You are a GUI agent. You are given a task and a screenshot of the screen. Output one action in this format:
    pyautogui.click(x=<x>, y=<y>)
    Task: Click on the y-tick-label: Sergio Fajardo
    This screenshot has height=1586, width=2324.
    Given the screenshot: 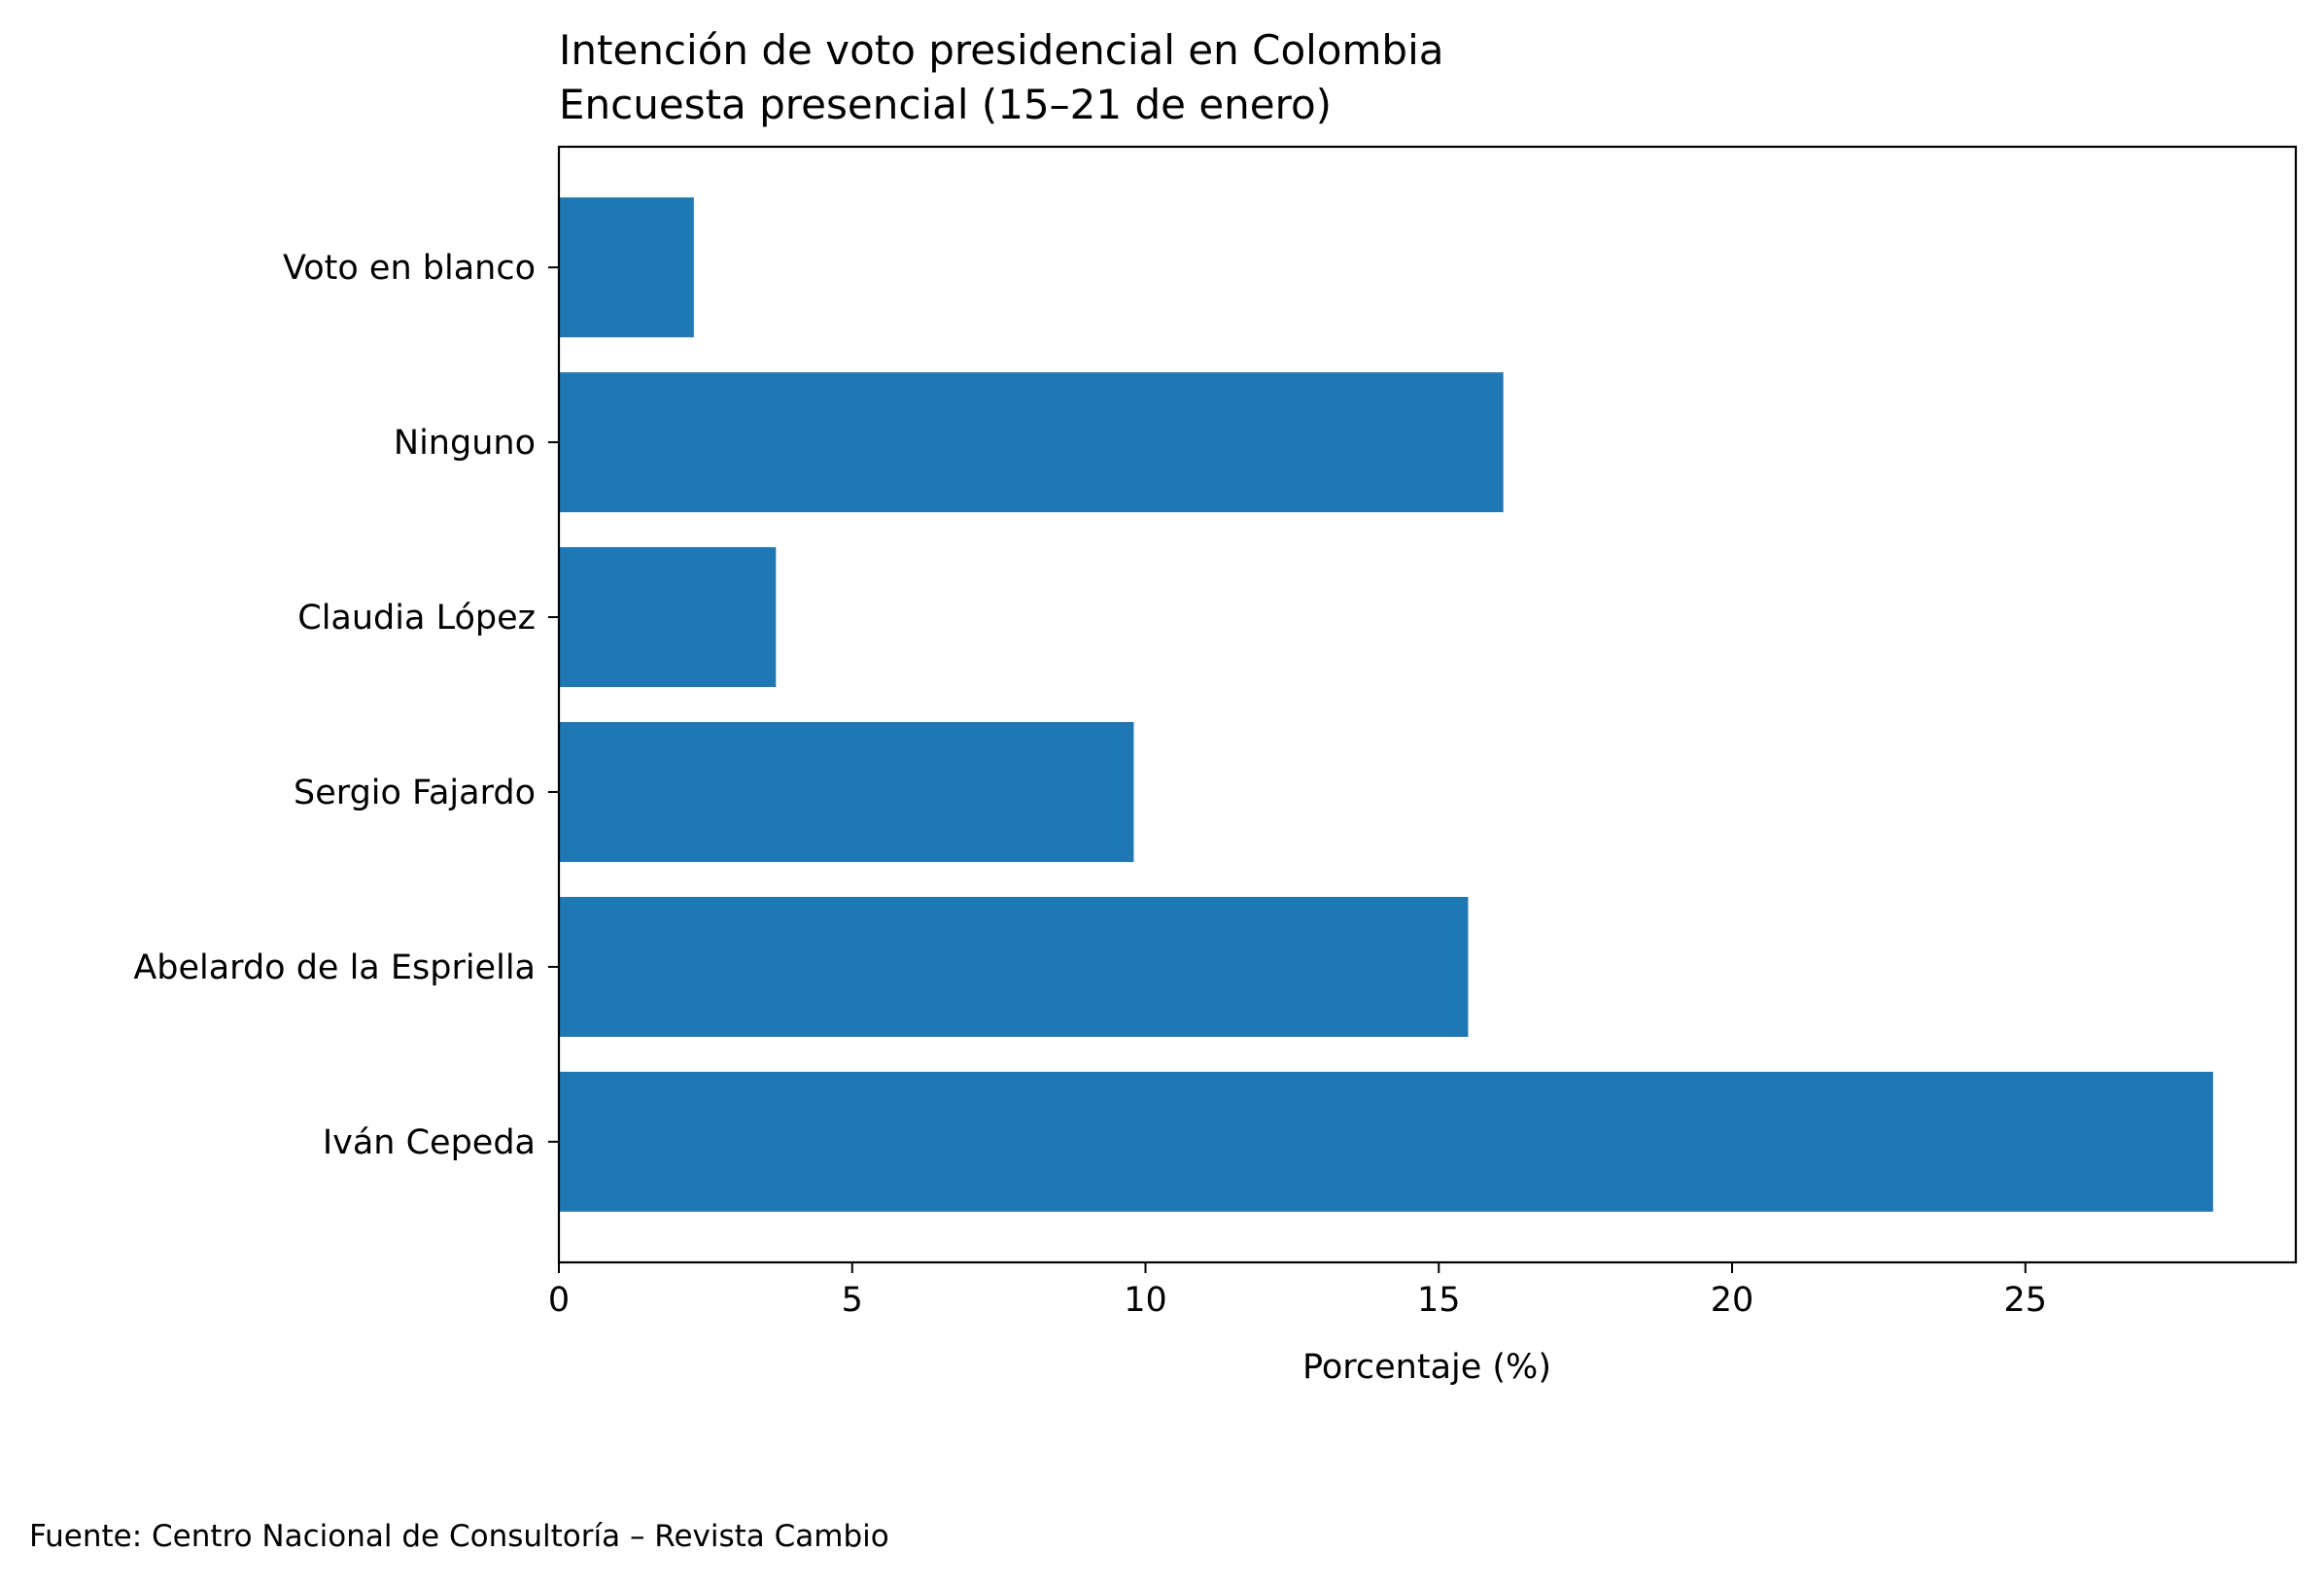 What is the action you would take?
    pyautogui.click(x=415, y=793)
    